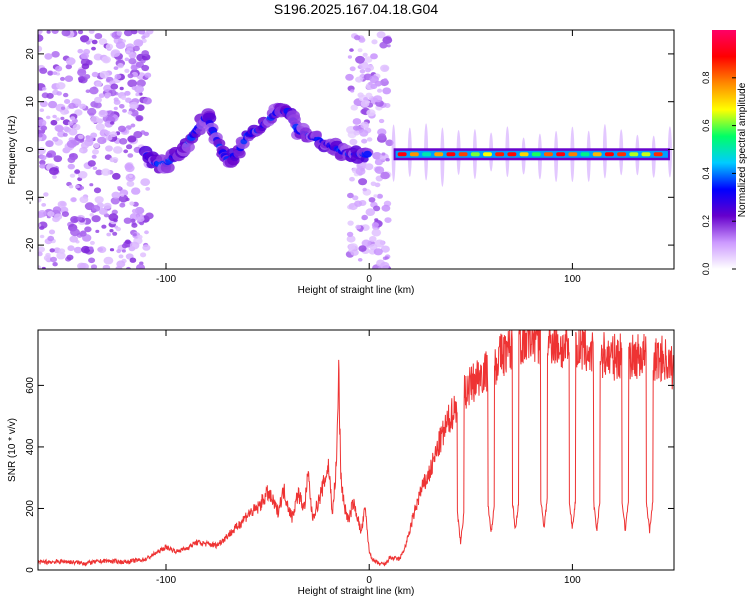 The image size is (750, 600). Describe the element at coordinates (30, 570) in the screenshot. I see `y-tick-label: 0` at that location.